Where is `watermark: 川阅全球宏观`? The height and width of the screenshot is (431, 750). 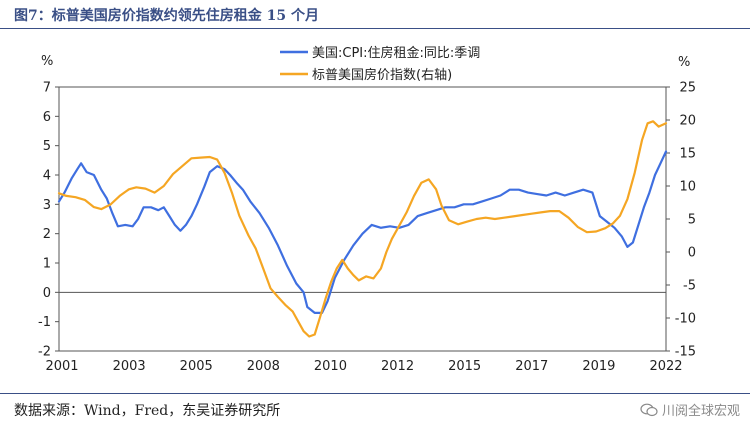
watermark: 川阅全球宏观 is located at coordinates (690, 409).